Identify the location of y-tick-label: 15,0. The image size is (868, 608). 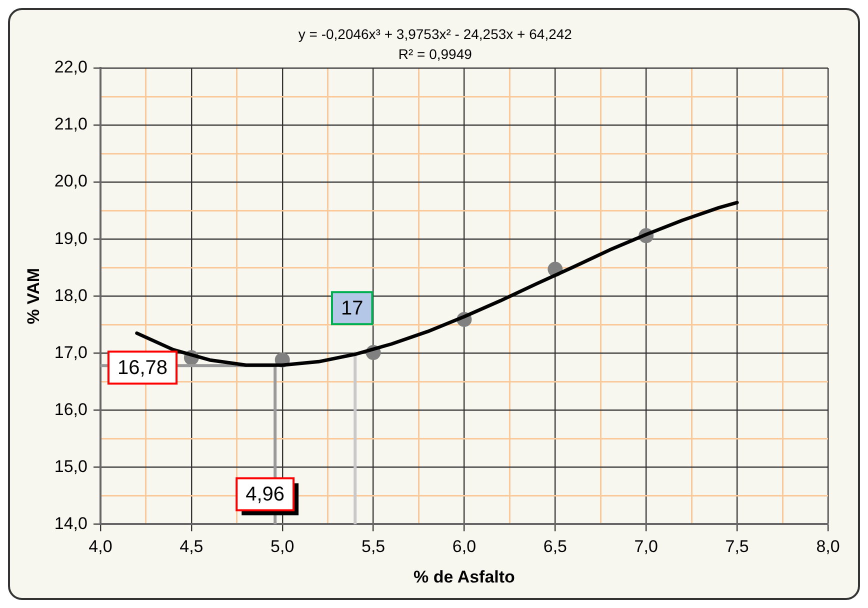
(71, 466).